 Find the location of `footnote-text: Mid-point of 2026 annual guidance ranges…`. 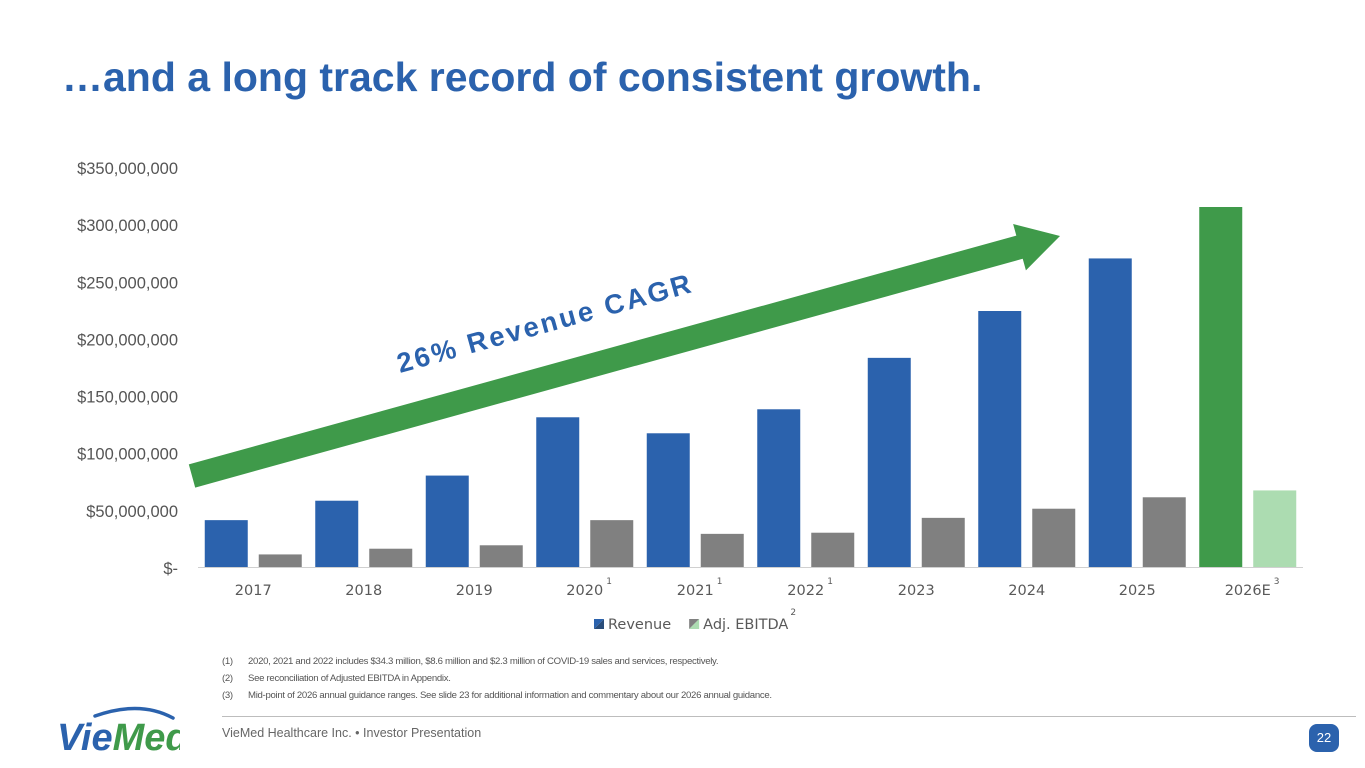

footnote-text: Mid-point of 2026 annual guidance ranges… is located at coordinates (510, 695).